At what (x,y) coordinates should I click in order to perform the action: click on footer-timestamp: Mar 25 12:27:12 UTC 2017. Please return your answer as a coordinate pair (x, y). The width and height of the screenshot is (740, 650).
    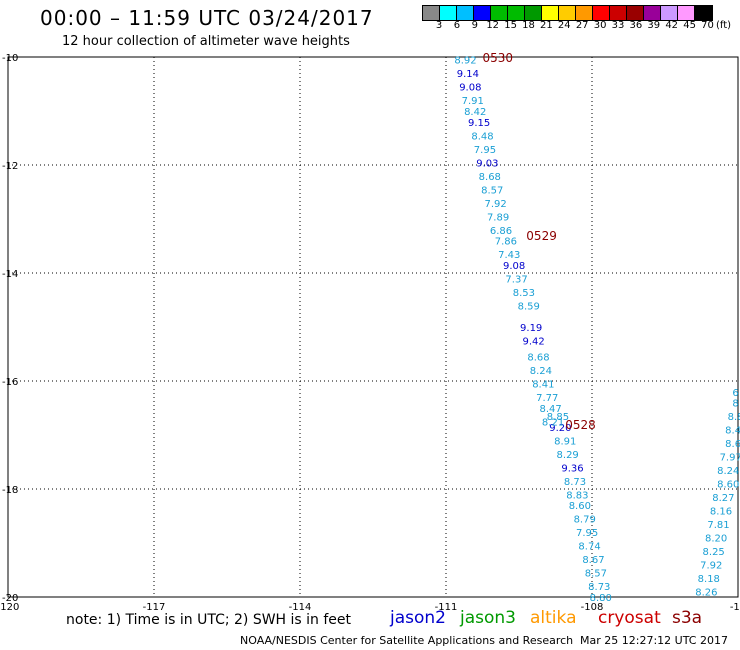
    Looking at the image, I should click on (654, 640).